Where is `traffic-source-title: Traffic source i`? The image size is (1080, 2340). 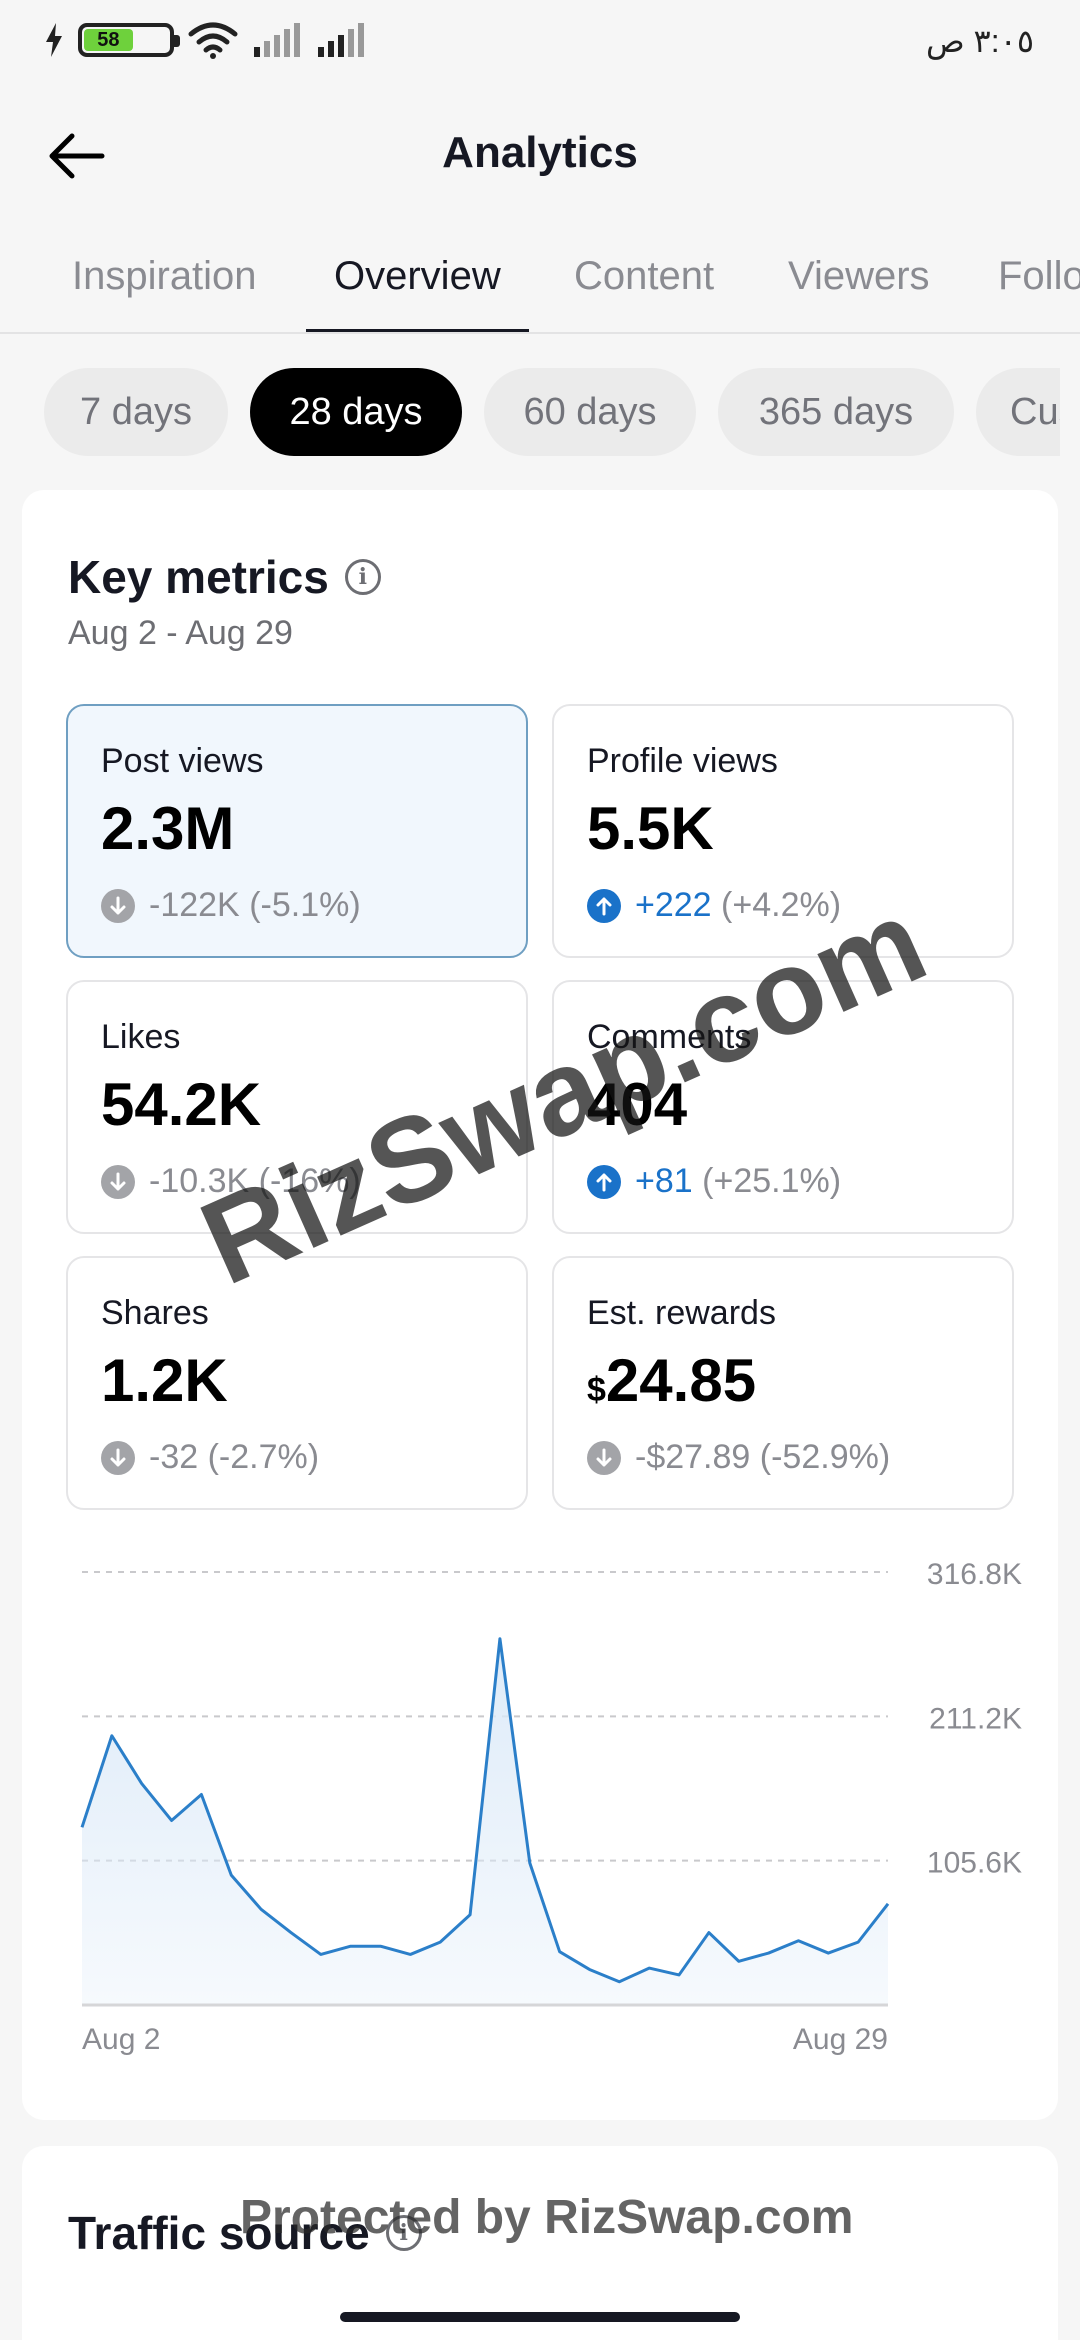 traffic-source-title: Traffic source i is located at coordinates (245, 2233).